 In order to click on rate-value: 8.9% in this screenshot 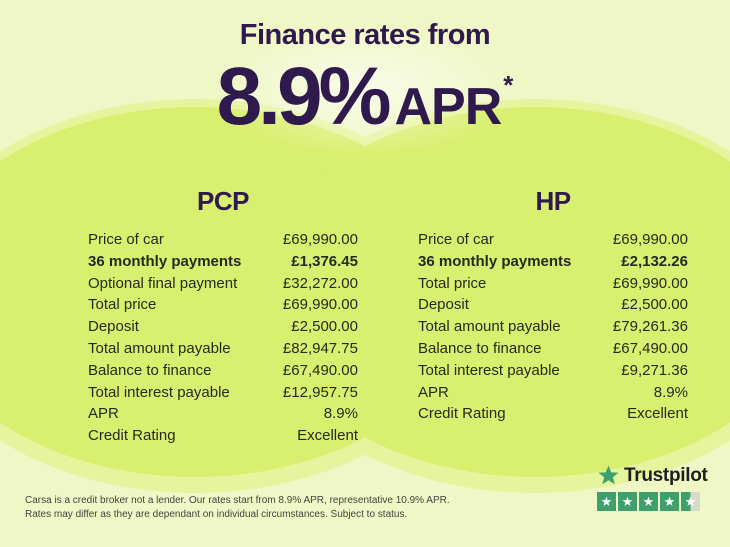, I will do `click(304, 96)`.